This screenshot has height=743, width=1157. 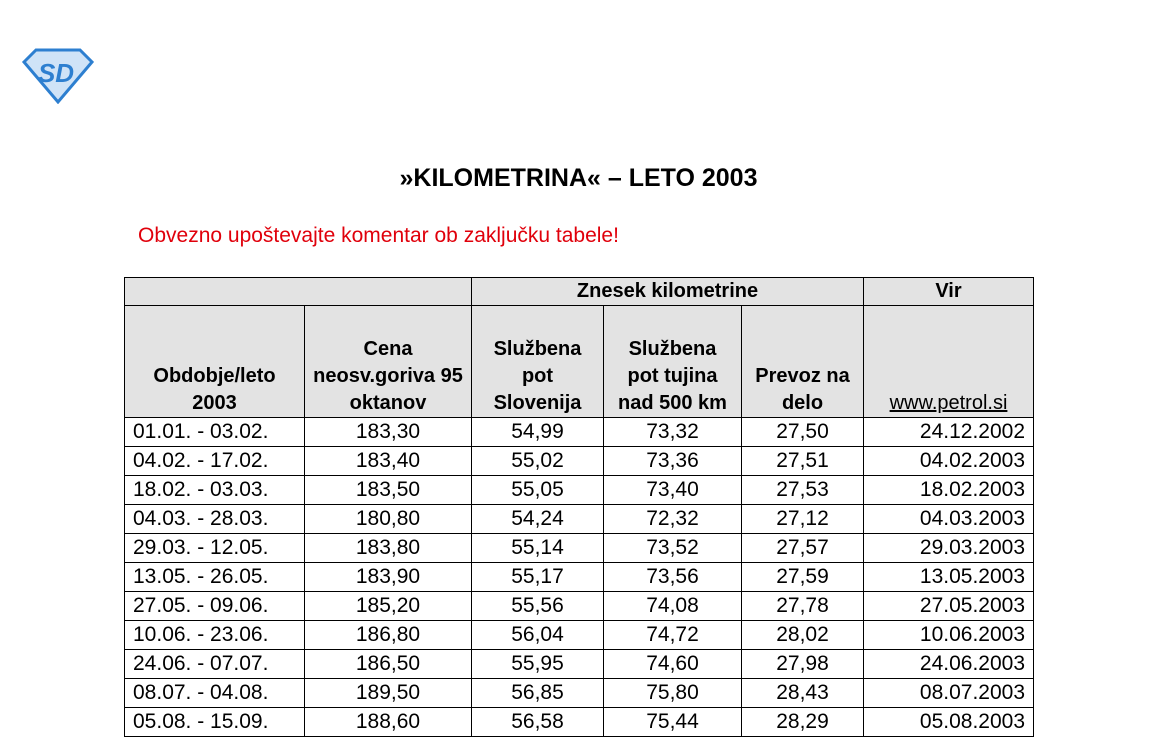 What do you see at coordinates (802, 606) in the screenshot?
I see `cell-commute: 27,78` at bounding box center [802, 606].